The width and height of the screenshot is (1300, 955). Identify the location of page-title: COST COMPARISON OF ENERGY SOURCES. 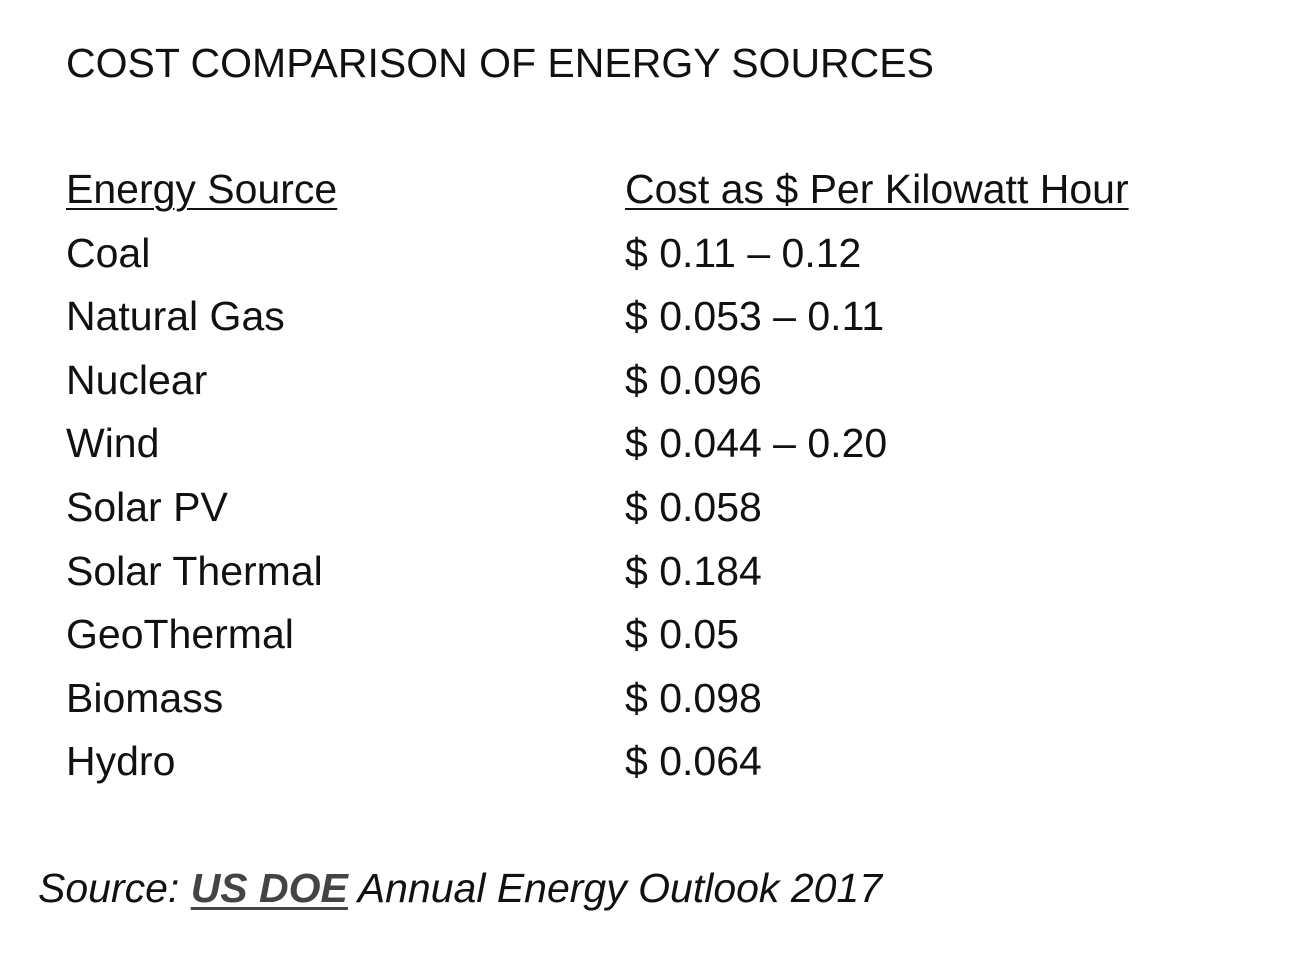
(500, 63).